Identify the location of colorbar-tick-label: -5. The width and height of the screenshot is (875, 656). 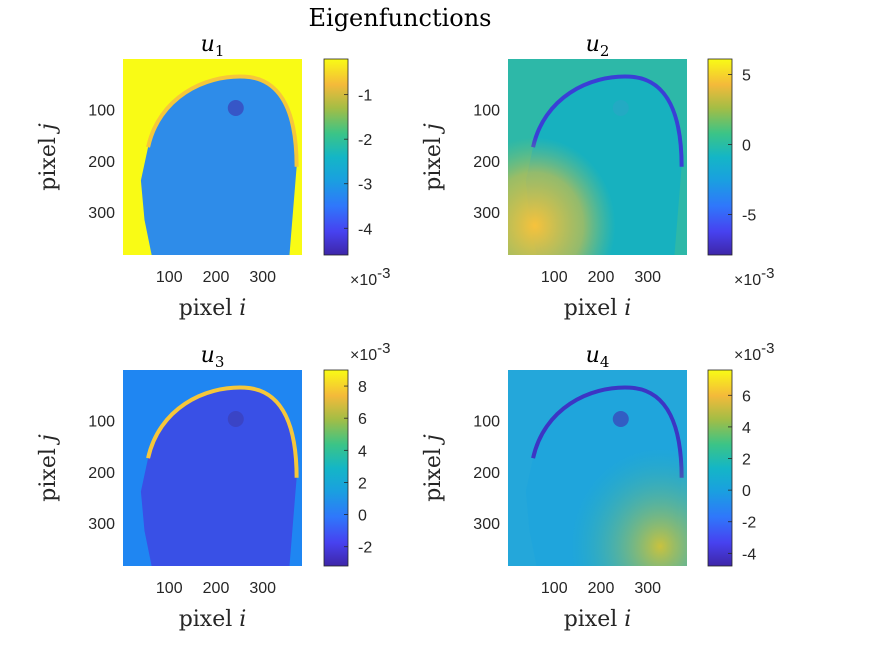
(749, 215).